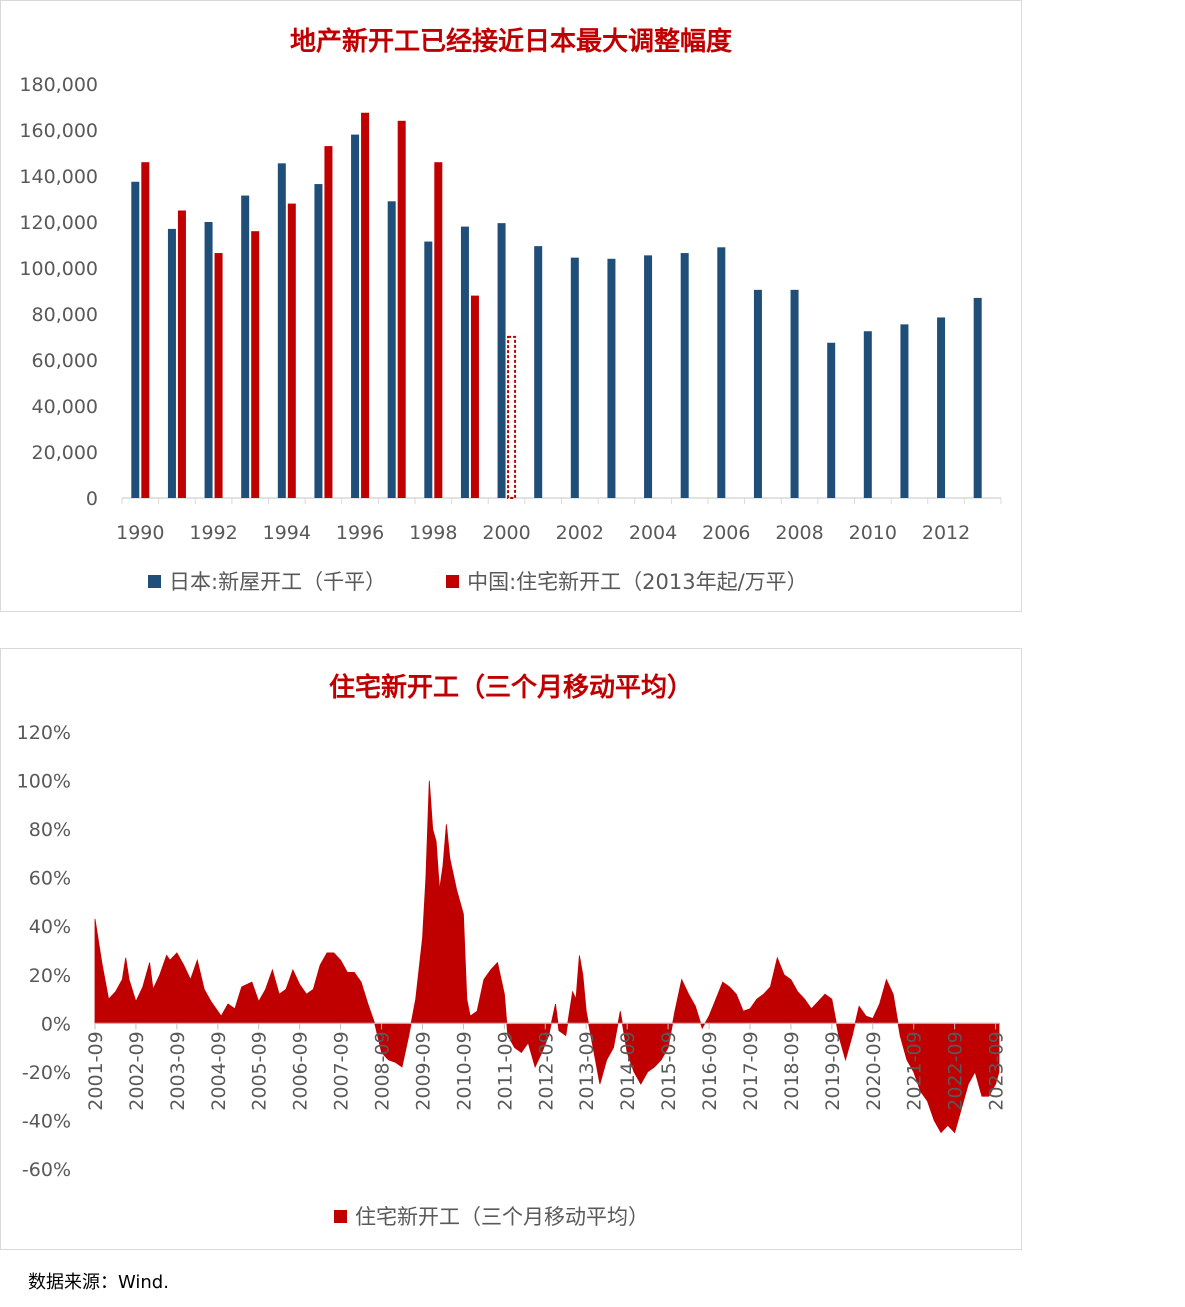  What do you see at coordinates (637, 582) in the screenshot?
I see `legend-label-china: 中国:住宅新开工（2013年起/万平）` at bounding box center [637, 582].